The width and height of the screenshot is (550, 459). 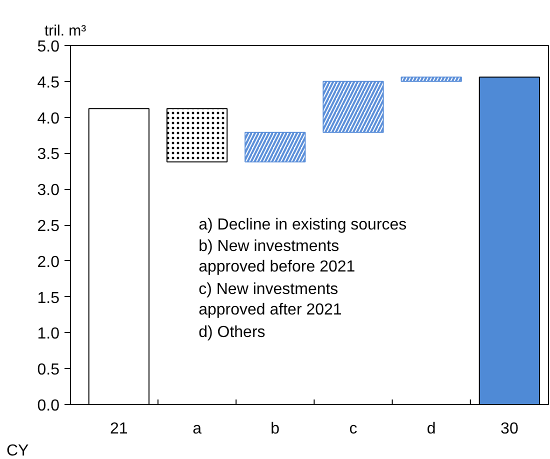 What do you see at coordinates (48, 119) in the screenshot?
I see `y-tick-label: 4.0` at bounding box center [48, 119].